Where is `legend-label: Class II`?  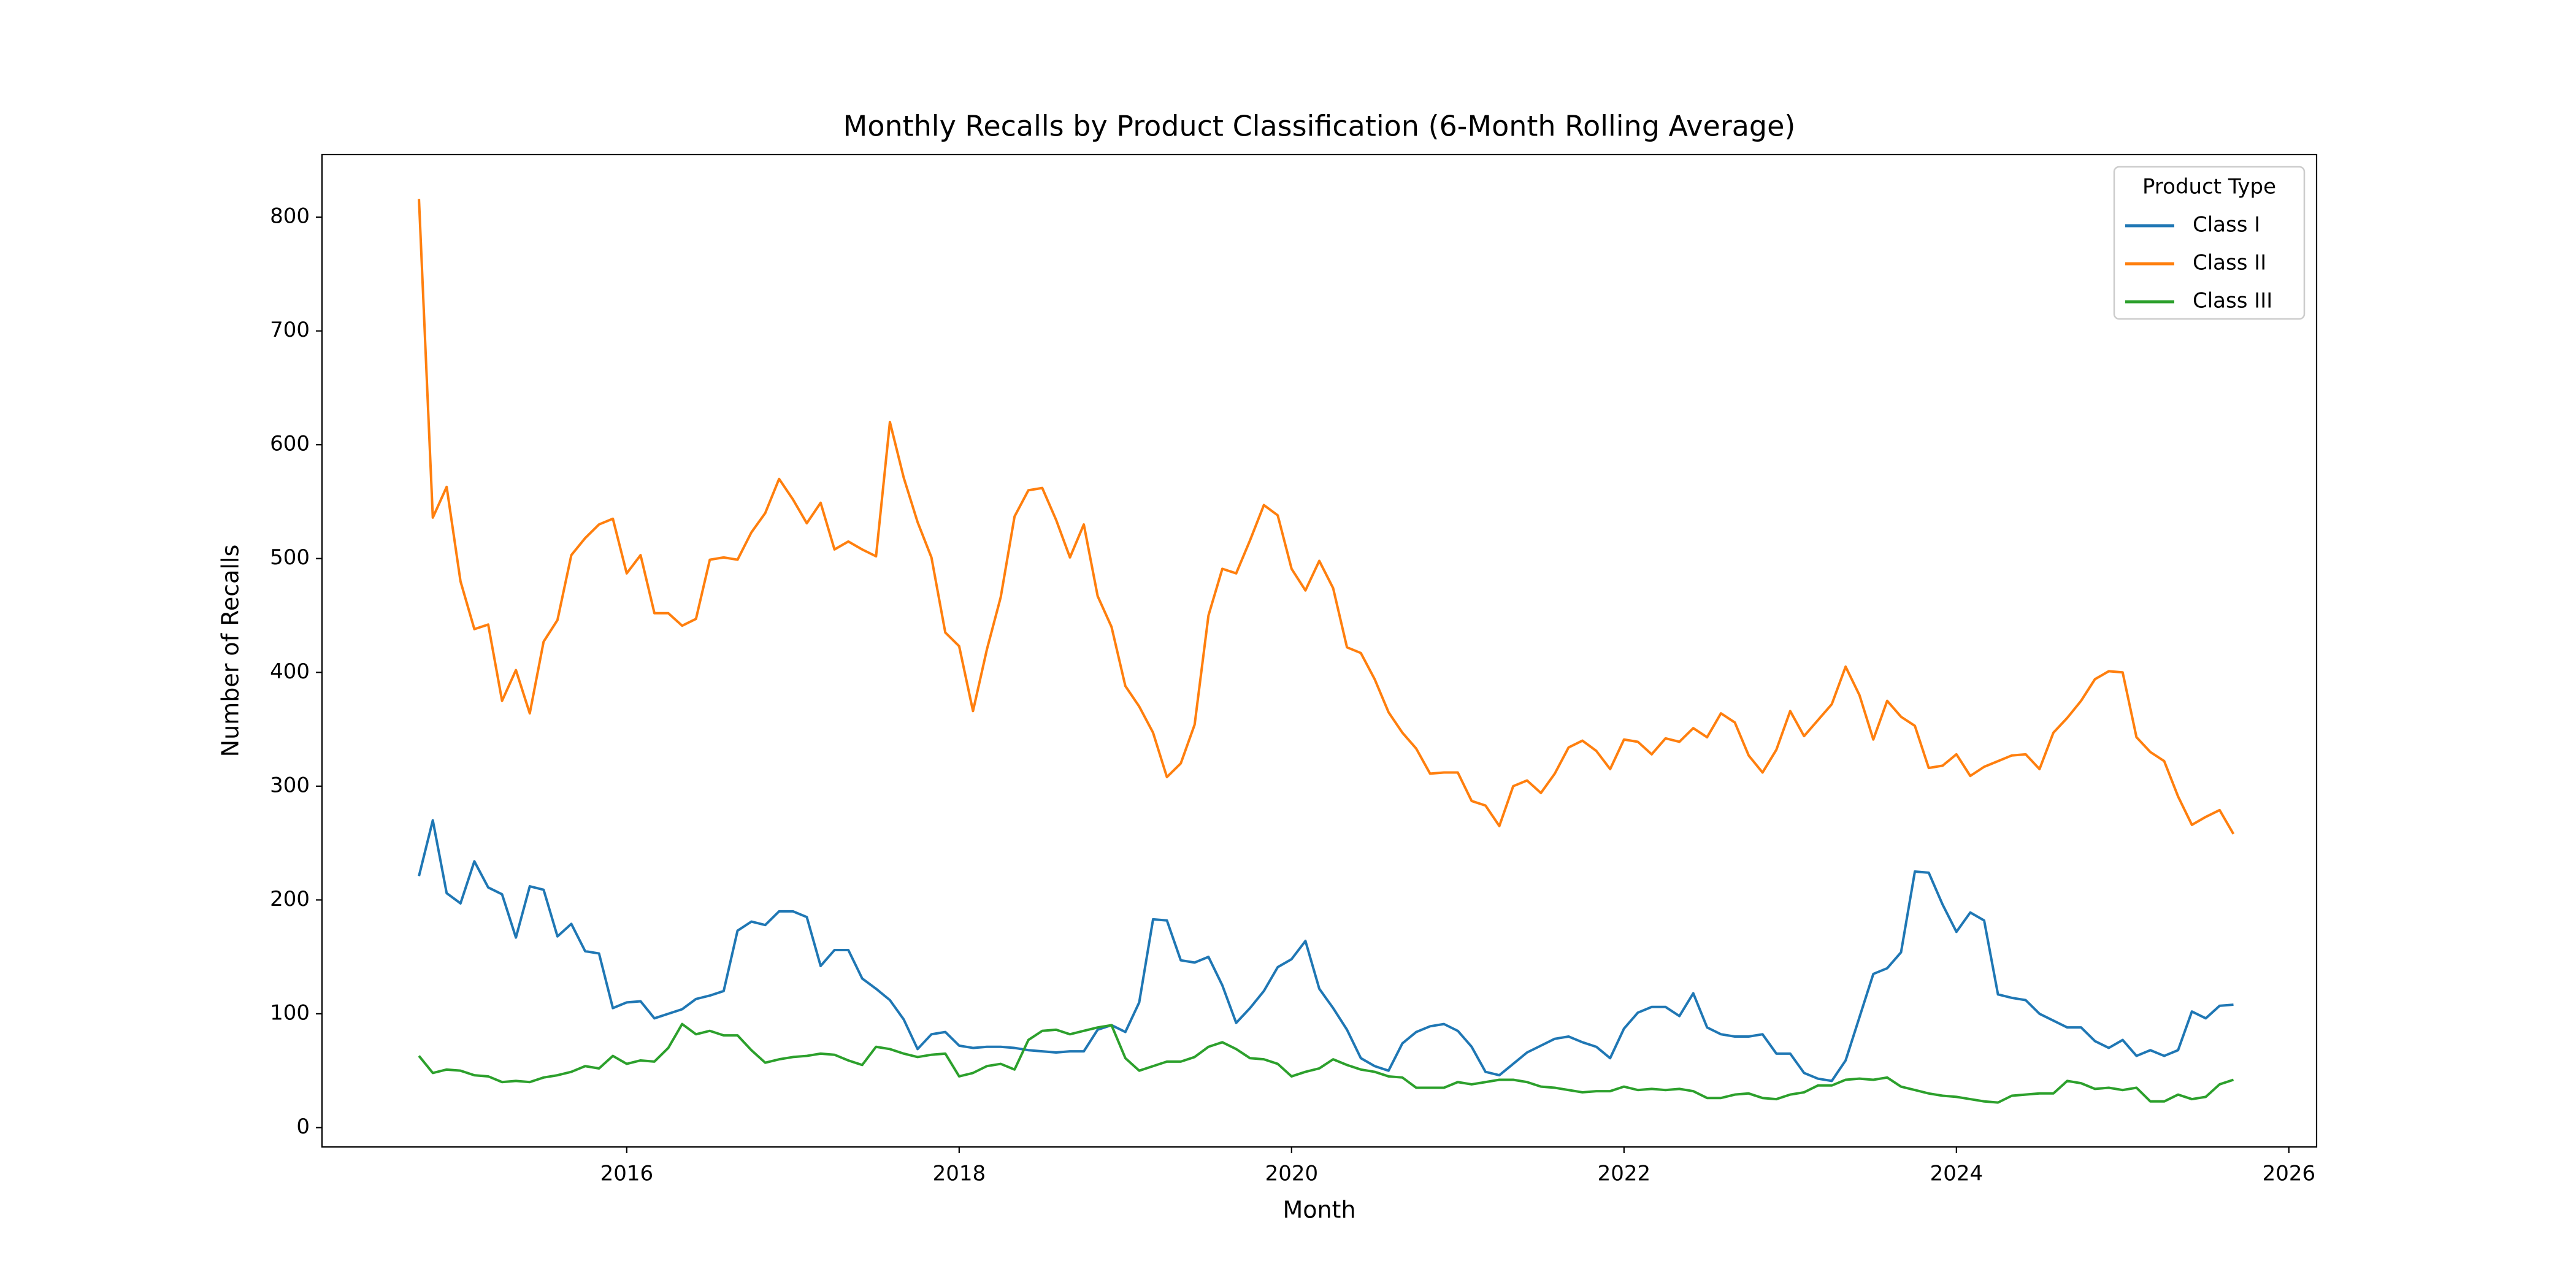
legend-label: Class II is located at coordinates (2229, 263).